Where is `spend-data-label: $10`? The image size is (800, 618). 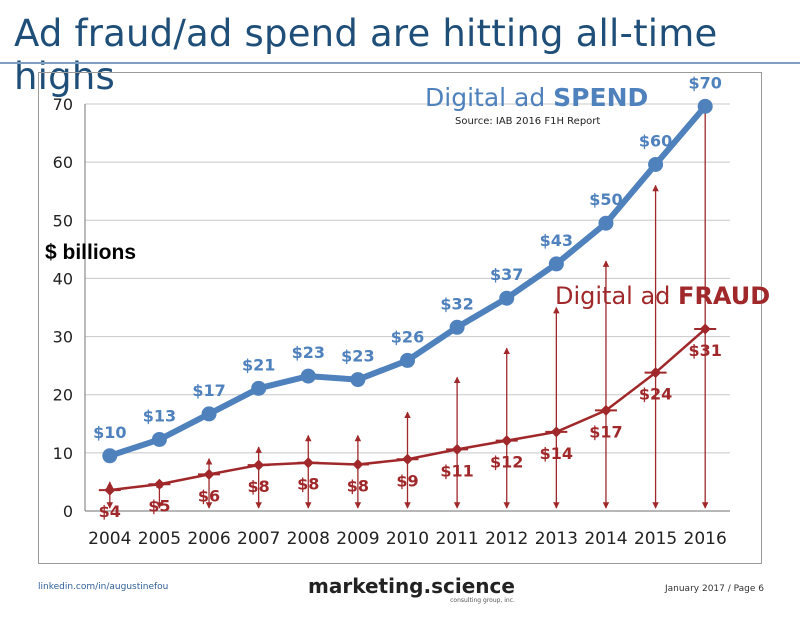
spend-data-label: $10 is located at coordinates (109, 432).